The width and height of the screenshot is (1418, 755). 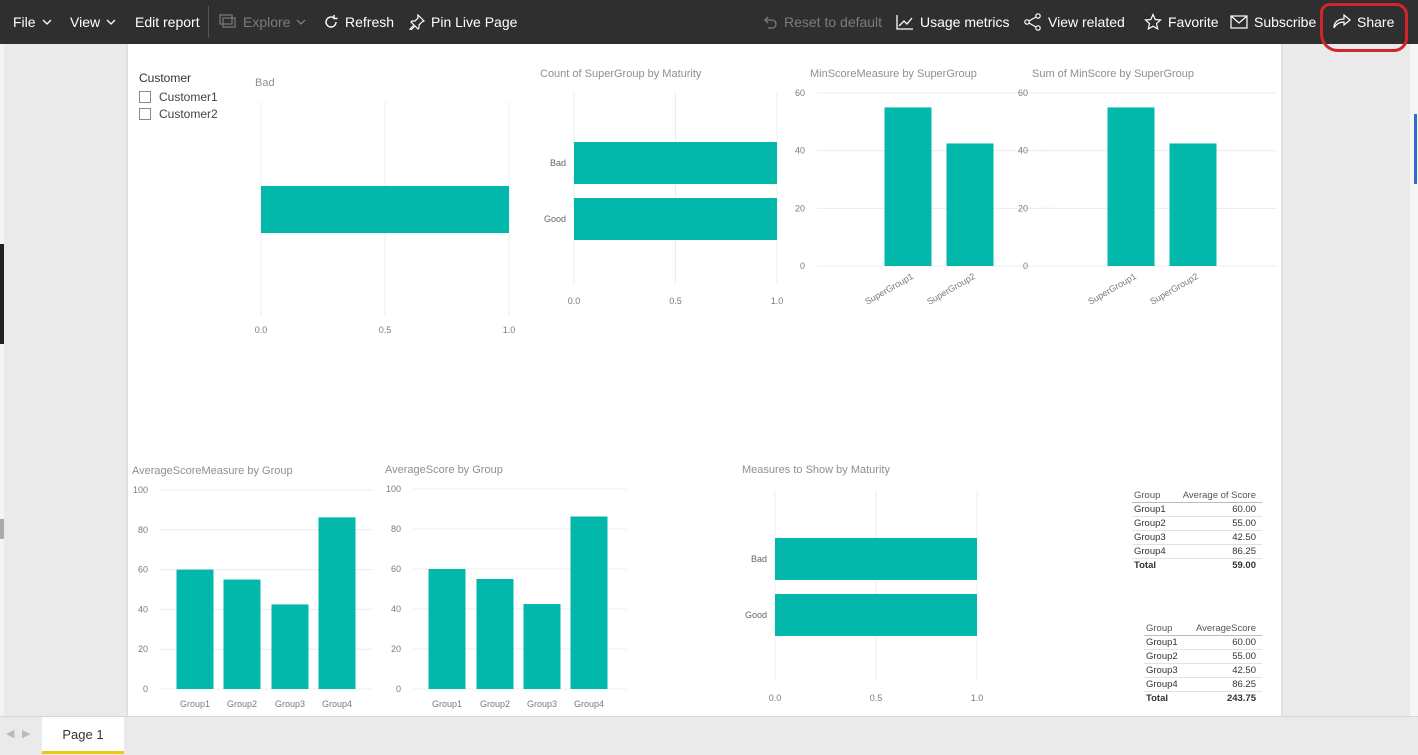 I want to click on right-edge-strip, so click(x=1414, y=380).